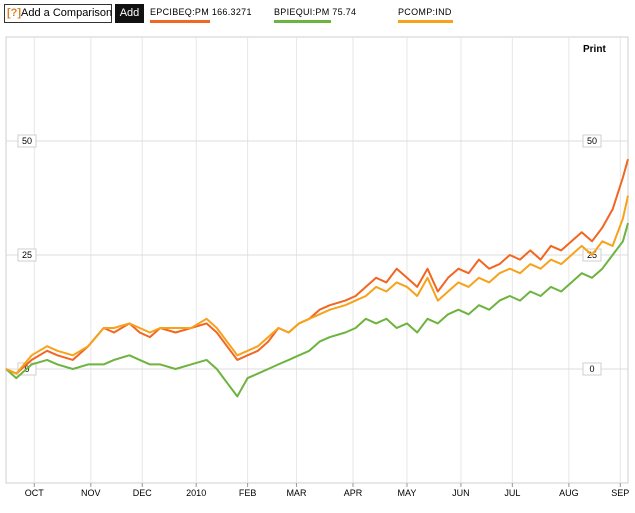  What do you see at coordinates (315, 12) in the screenshot?
I see `legend-label: BPIEQUI:PM 75.74` at bounding box center [315, 12].